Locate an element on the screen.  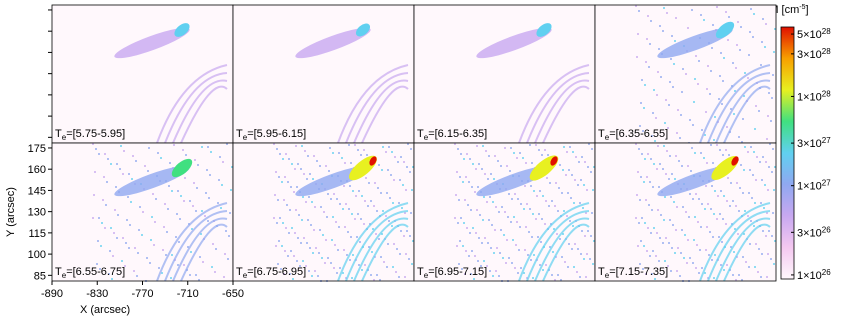
map-panel: Te=[5.95-6.15] is located at coordinates (323, 74).